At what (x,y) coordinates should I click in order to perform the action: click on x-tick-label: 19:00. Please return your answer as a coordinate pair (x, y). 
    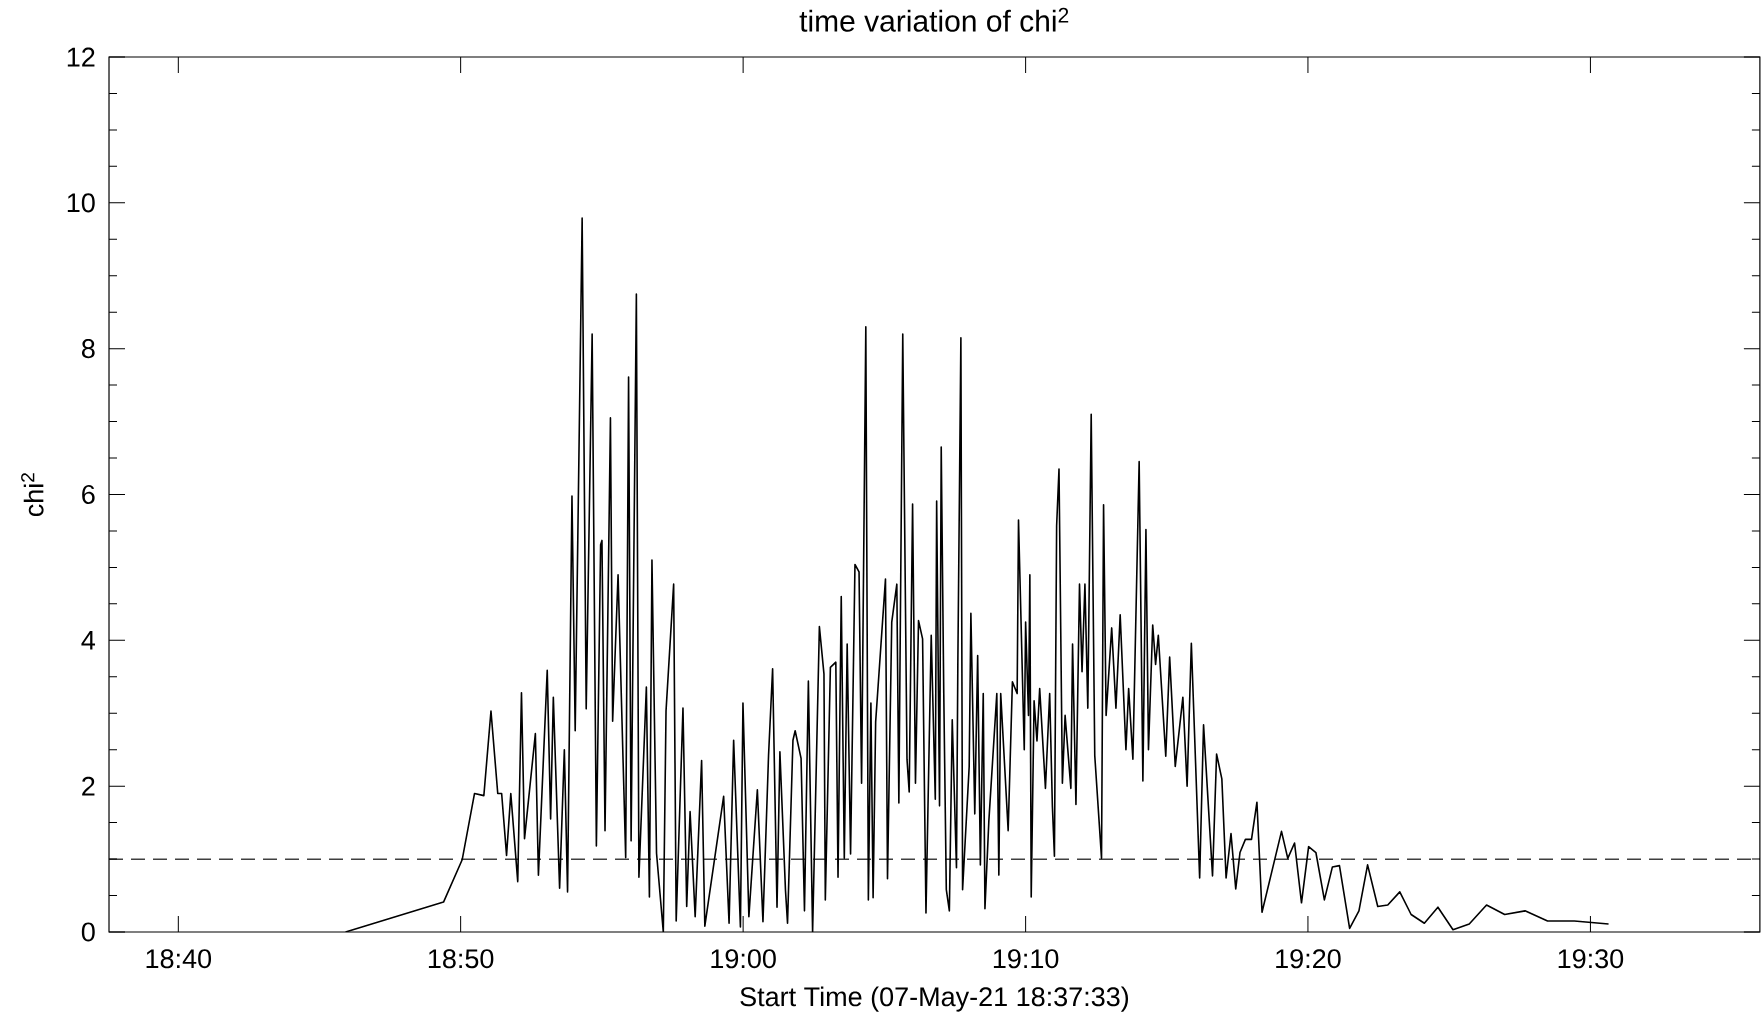
    Looking at the image, I should click on (743, 959).